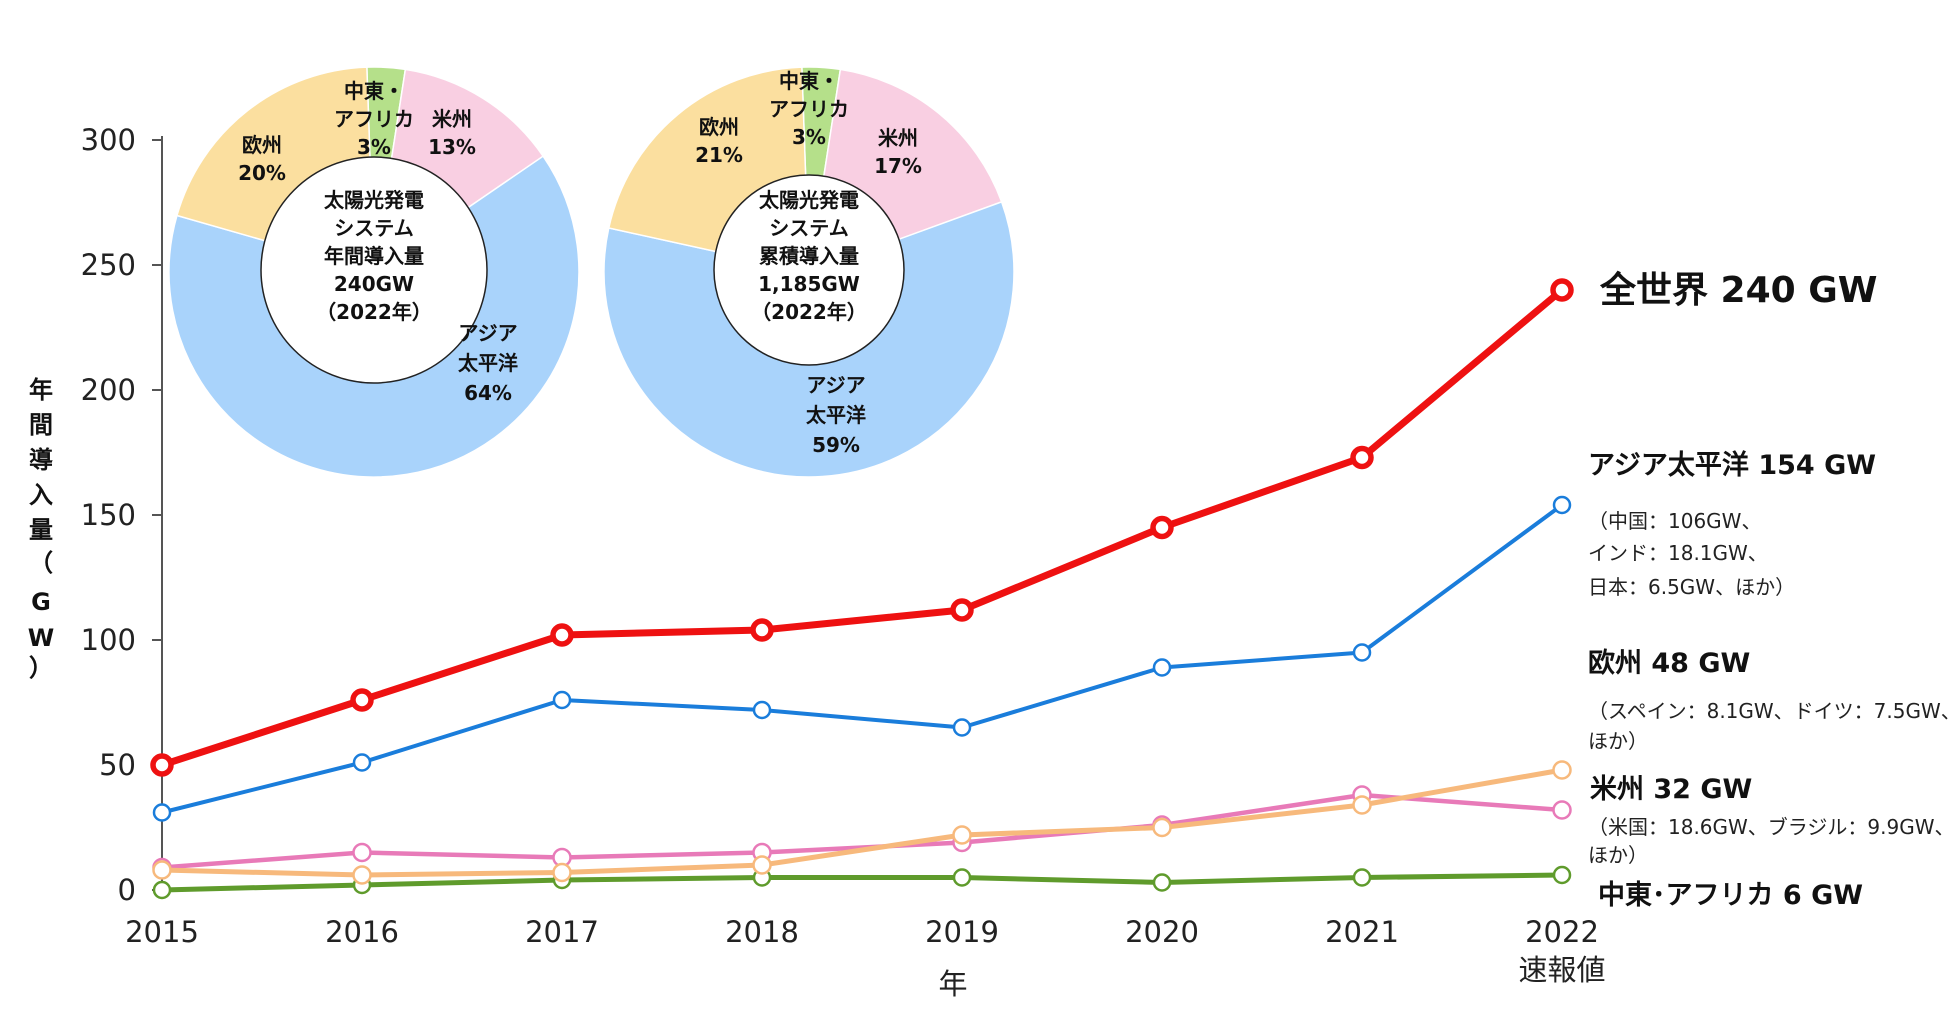 Image resolution: width=1950 pixels, height=1027 pixels. I want to click on series-note-europe: （スペイン：8.1GW、ドイツ：7.5GW、, so click(1769, 711).